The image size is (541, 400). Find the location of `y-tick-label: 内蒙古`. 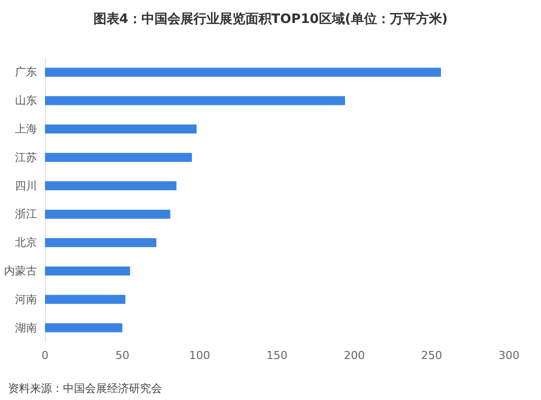

y-tick-label: 内蒙古 is located at coordinates (20, 271).